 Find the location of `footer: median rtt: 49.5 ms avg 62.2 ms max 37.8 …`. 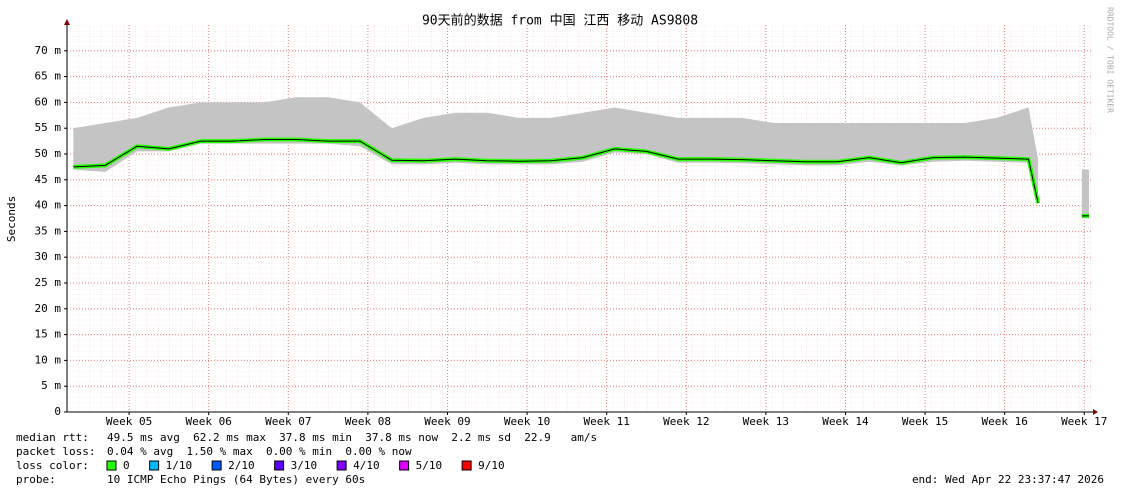

footer: median rtt: 49.5 ms avg 62.2 ms max 37.8 … is located at coordinates (560, 458).